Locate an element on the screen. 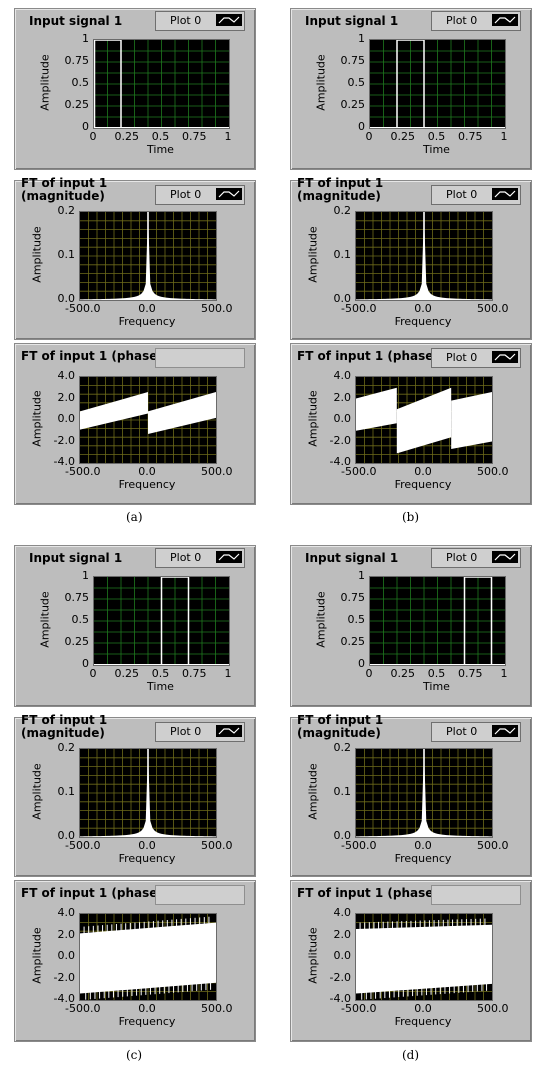 The height and width of the screenshot is (1079, 534). chart-title: FT of input 1 (magnitude) is located at coordinates (340, 190).